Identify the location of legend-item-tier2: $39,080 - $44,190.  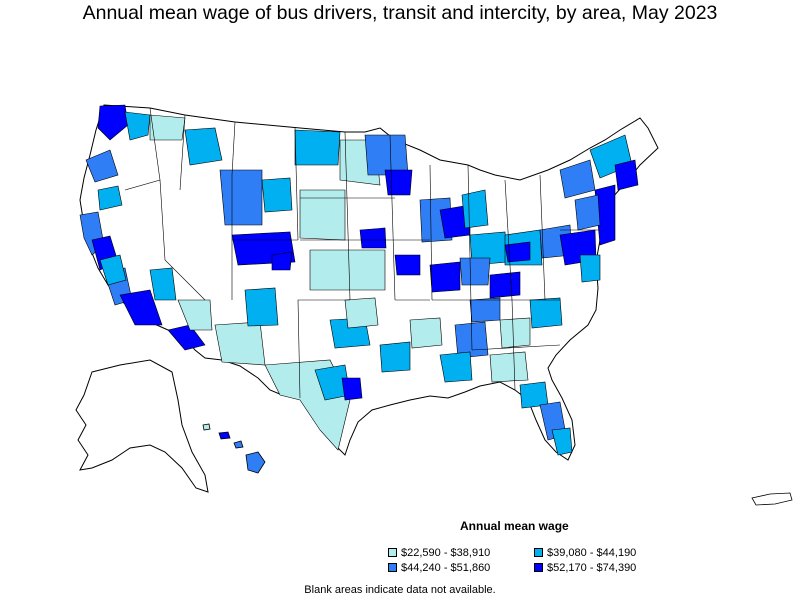
(585, 552).